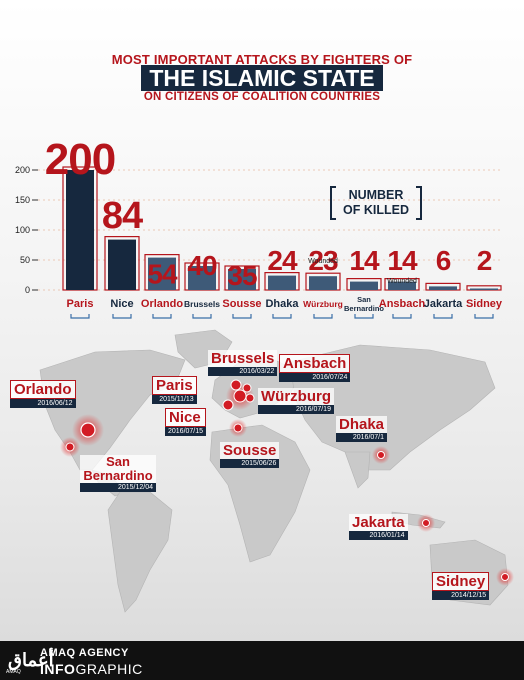  Describe the element at coordinates (362, 437) in the screenshot. I see `attack-date: 2016/07/1` at that location.